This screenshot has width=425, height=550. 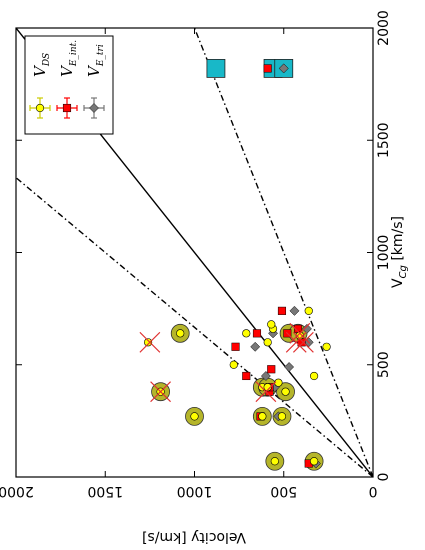 What do you see at coordinates (384, 364) in the screenshot?
I see `x-tick-label: 500` at bounding box center [384, 364].